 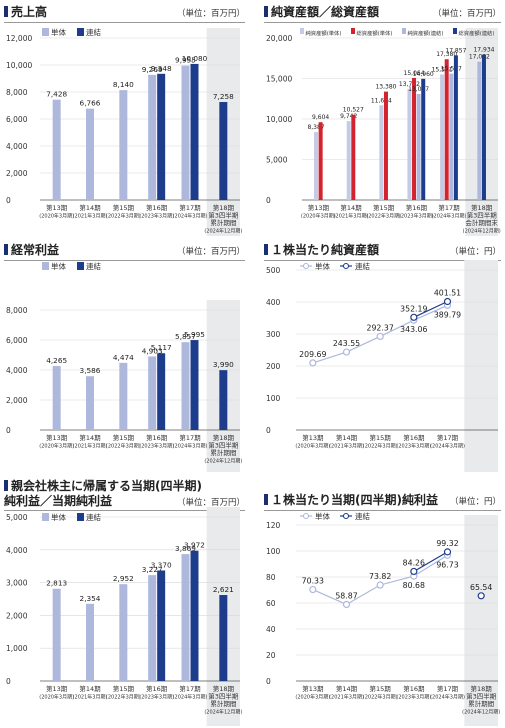 I want to click on data-label: 15,501, so click(x=442, y=69).